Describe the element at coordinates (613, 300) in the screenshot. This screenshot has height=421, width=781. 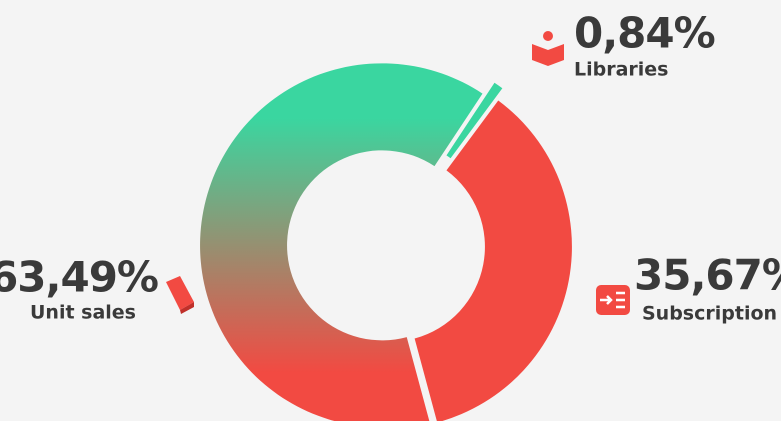
I see `subscription-icon` at that location.